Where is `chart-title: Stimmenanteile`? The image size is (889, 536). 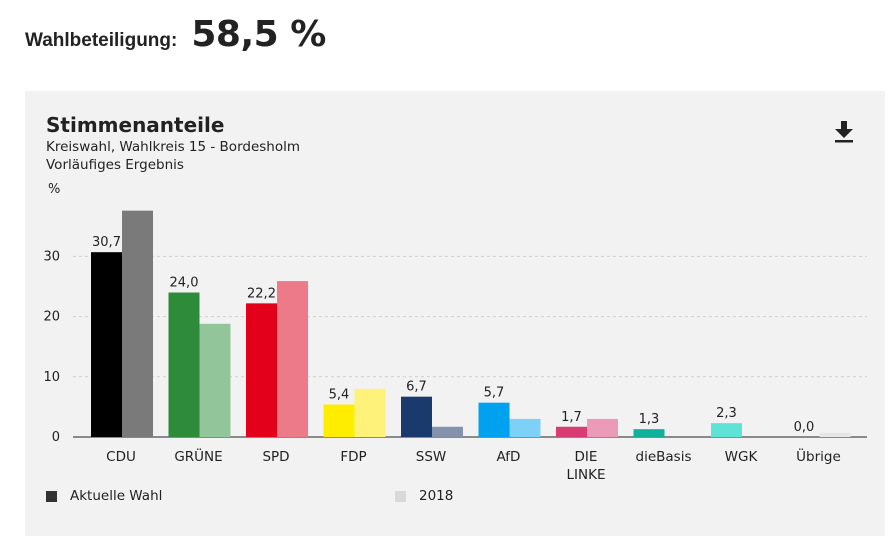
chart-title: Stimmenanteile is located at coordinates (135, 125).